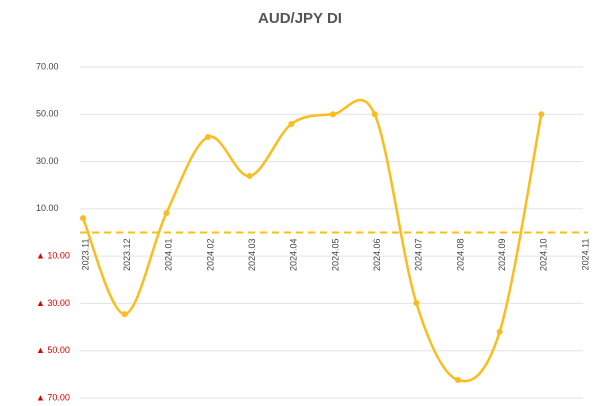 The image size is (600, 406). Describe the element at coordinates (544, 255) in the screenshot. I see `x-tick-label: 2024.10` at that location.